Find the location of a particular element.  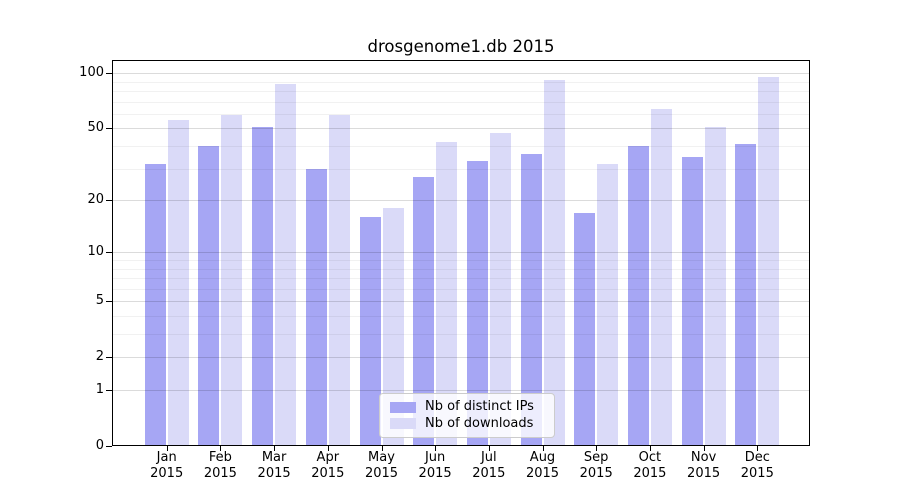

x-tick-mark-may is located at coordinates (382, 448).